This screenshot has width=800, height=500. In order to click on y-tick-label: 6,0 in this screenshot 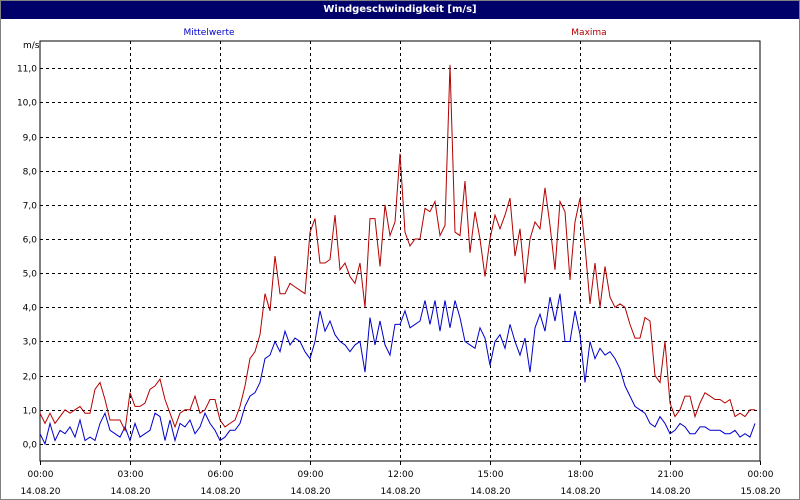, I will do `click(30, 241)`.